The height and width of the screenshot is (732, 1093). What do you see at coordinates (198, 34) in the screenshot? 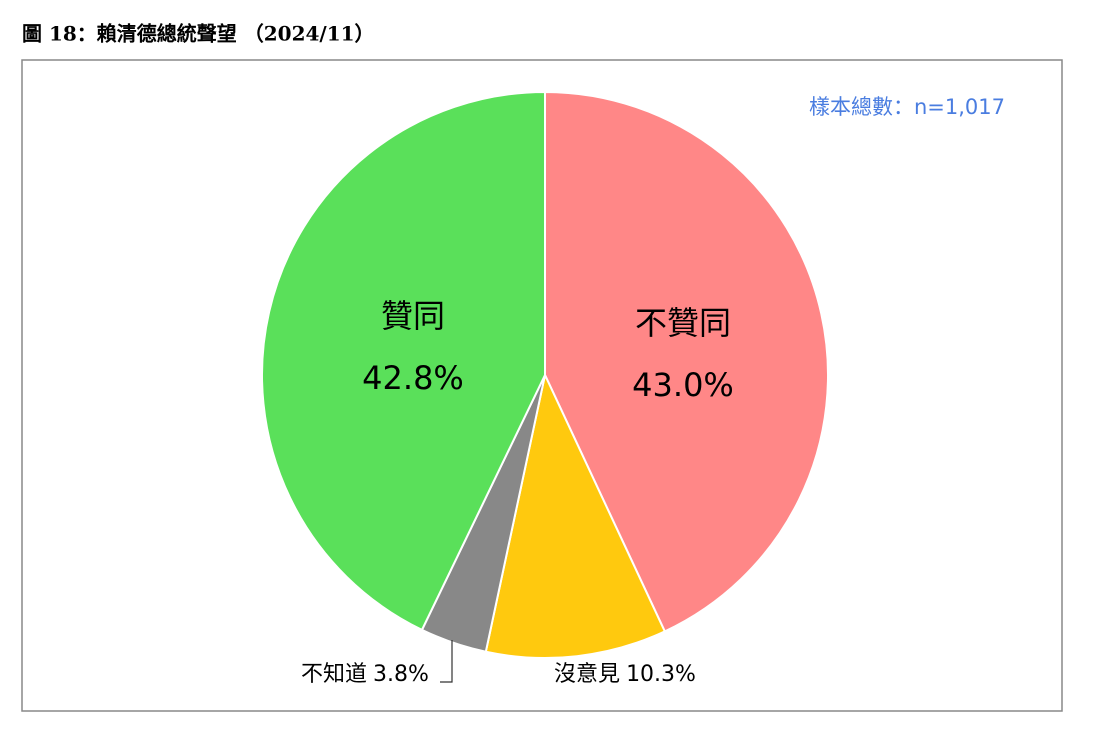
I see `chart-title: 圖 18：賴清德總統聲望 （2024/11）` at bounding box center [198, 34].